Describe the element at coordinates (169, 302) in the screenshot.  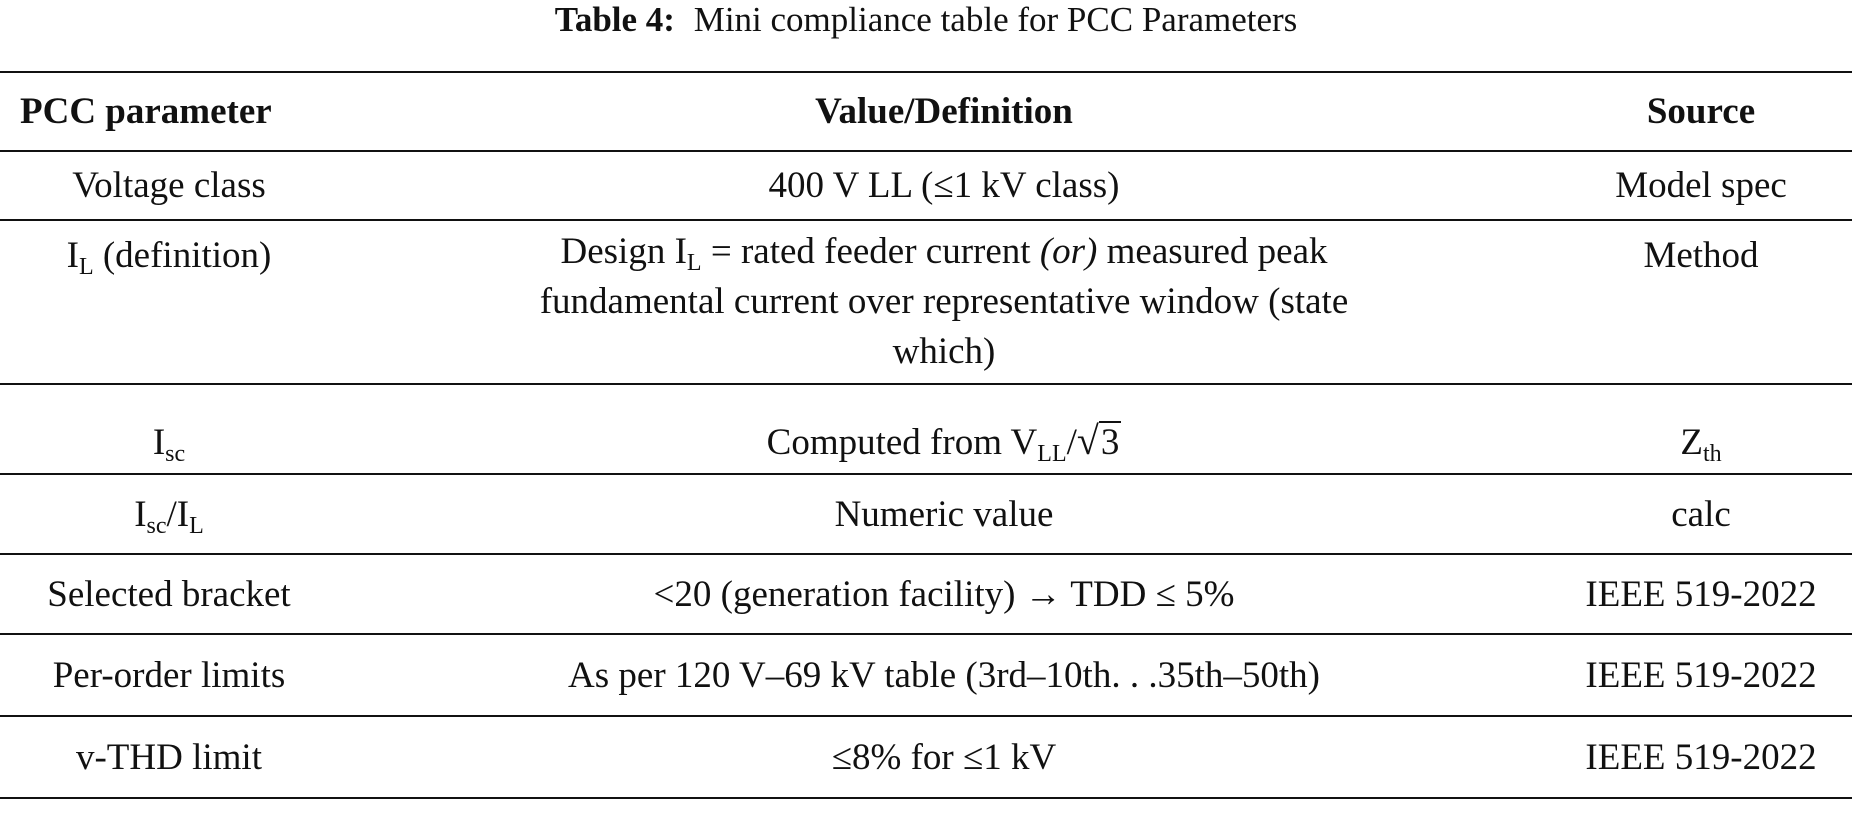
I see `cell-param: IL (definition)` at that location.